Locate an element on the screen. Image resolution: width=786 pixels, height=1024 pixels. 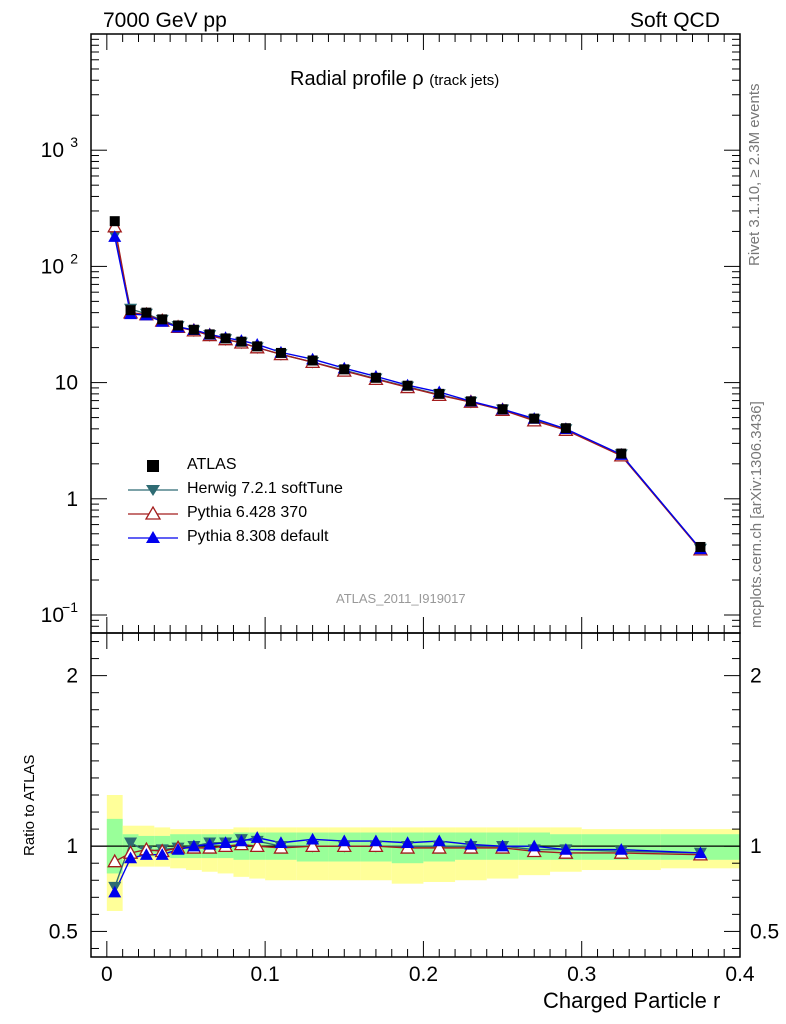
plot-title: Radial profile ρ (track jets) is located at coordinates (394, 79).